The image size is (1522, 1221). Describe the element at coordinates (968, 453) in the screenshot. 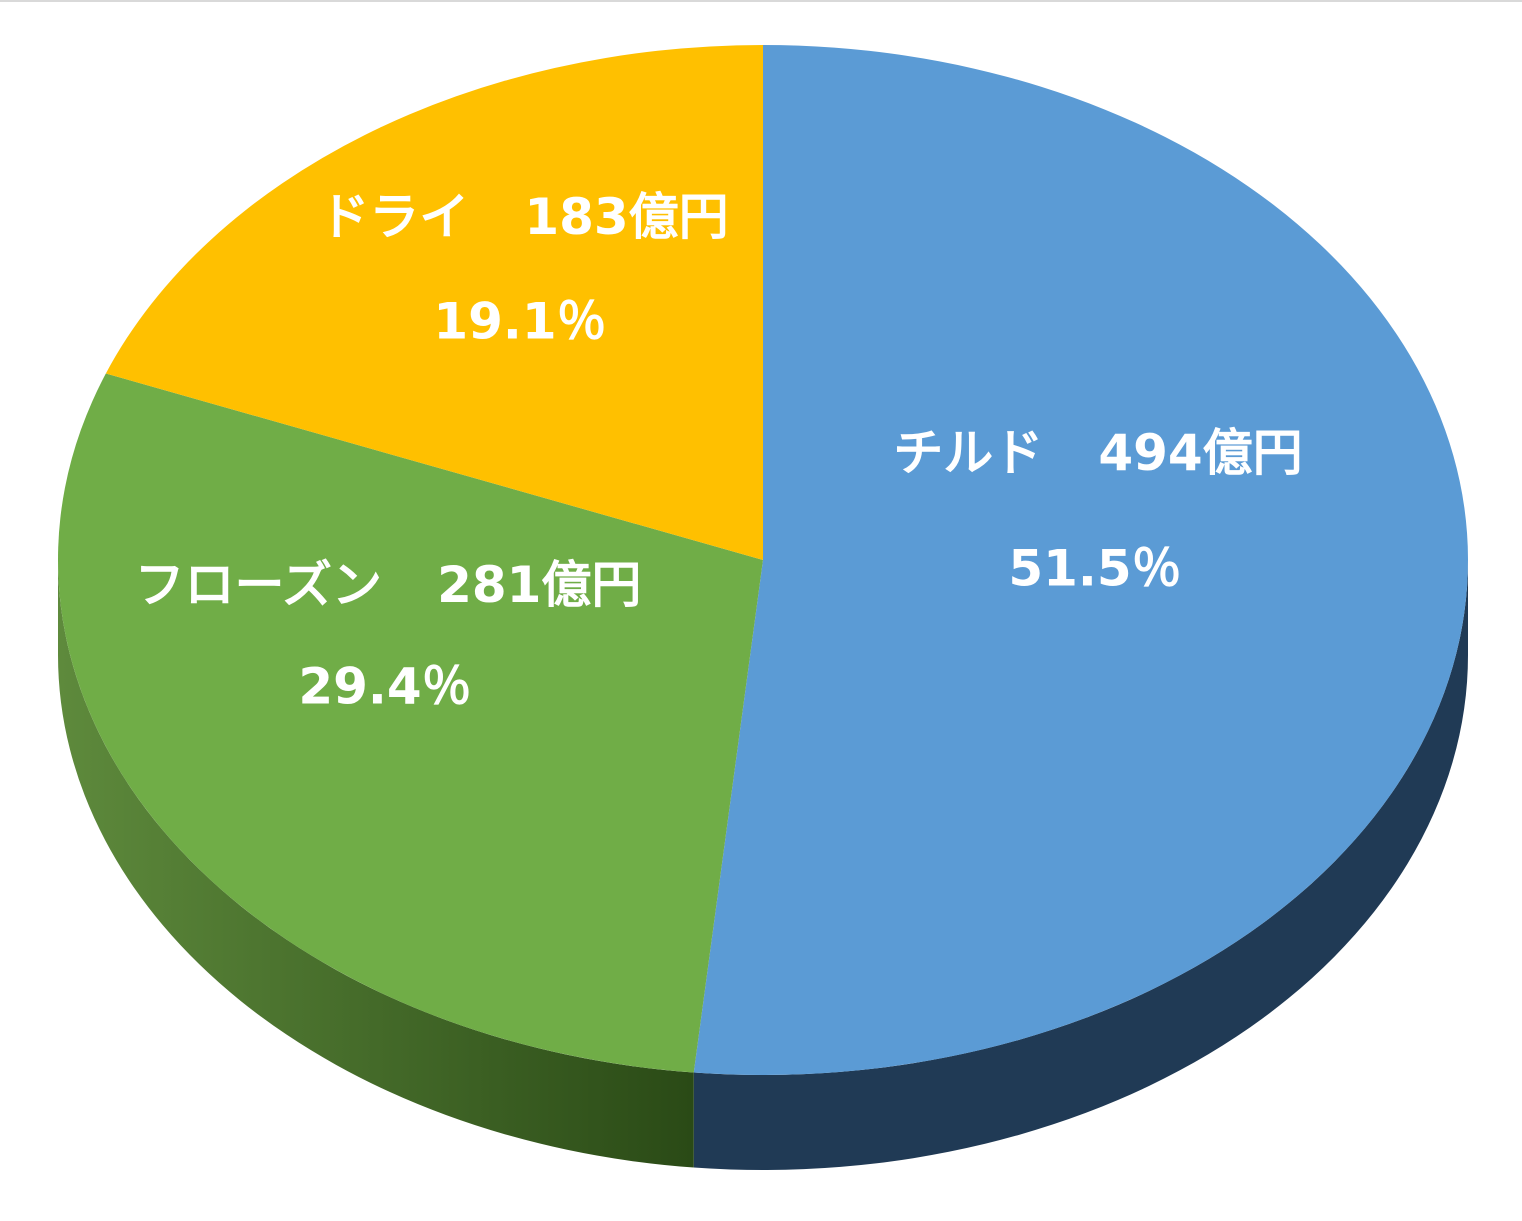

I see `category-name: チルド` at that location.